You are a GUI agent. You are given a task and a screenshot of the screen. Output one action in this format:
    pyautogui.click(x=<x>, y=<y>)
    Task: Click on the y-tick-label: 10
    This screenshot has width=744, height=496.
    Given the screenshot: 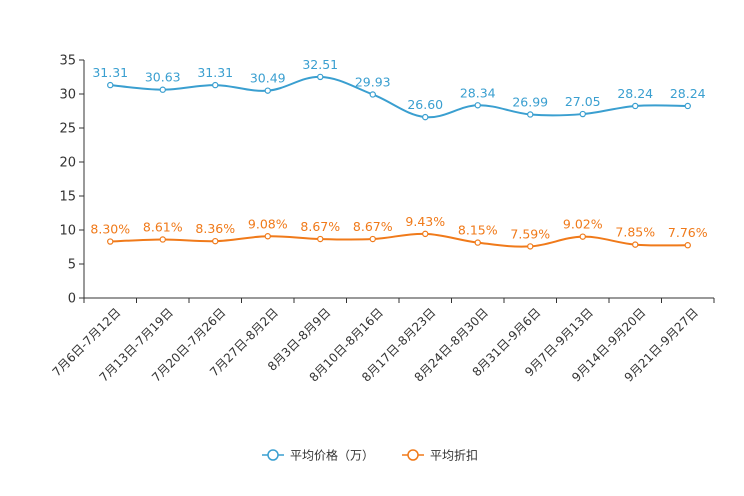 What is the action you would take?
    pyautogui.click(x=67, y=231)
    